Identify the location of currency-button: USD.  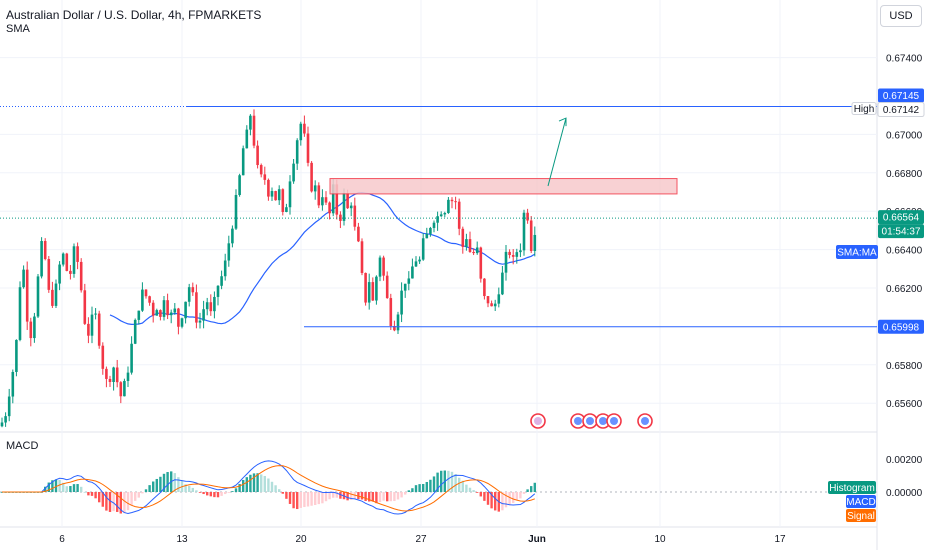
(901, 16).